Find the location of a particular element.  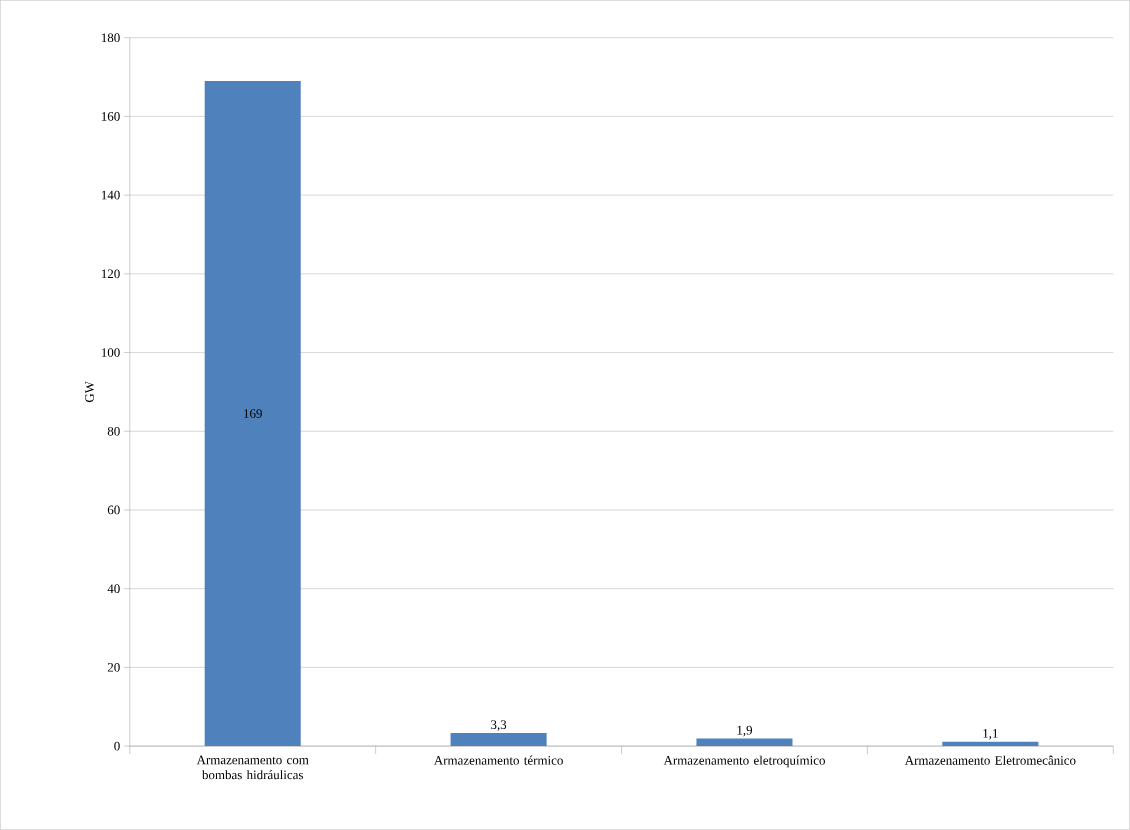

y-tick-label: 160 is located at coordinates (110, 116).